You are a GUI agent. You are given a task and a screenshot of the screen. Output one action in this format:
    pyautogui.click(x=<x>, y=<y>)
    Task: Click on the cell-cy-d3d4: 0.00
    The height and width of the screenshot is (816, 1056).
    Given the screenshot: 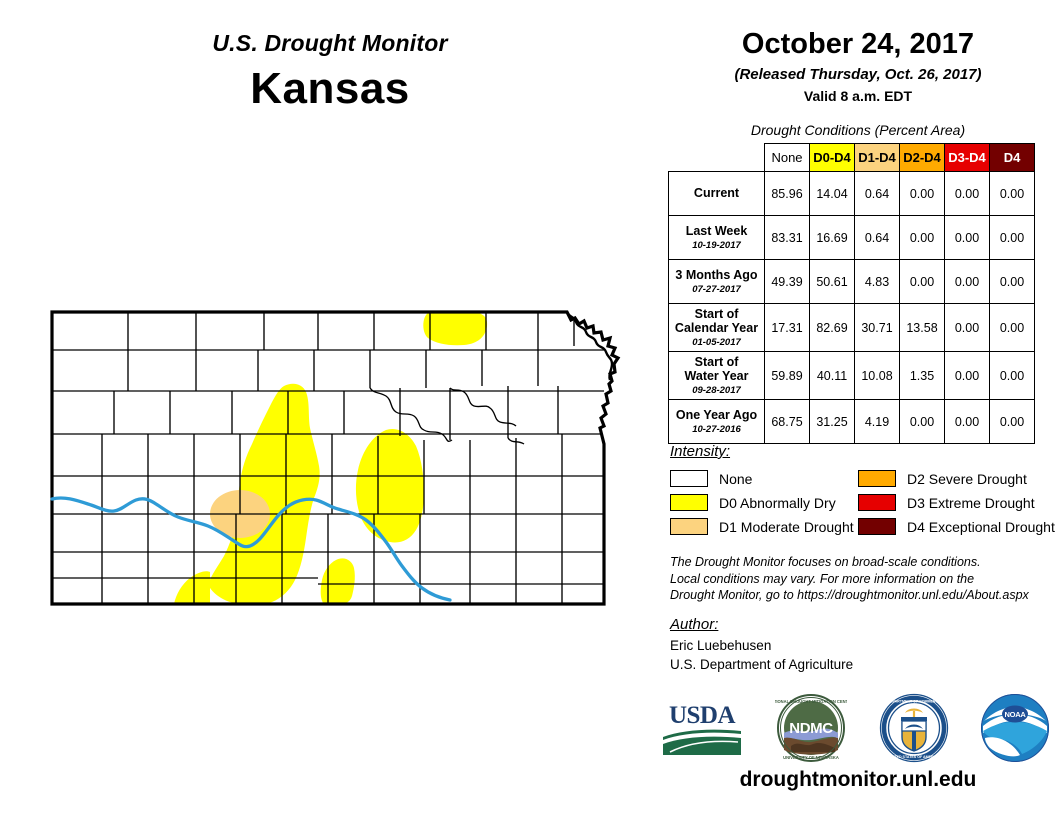 What is the action you would take?
    pyautogui.click(x=967, y=327)
    